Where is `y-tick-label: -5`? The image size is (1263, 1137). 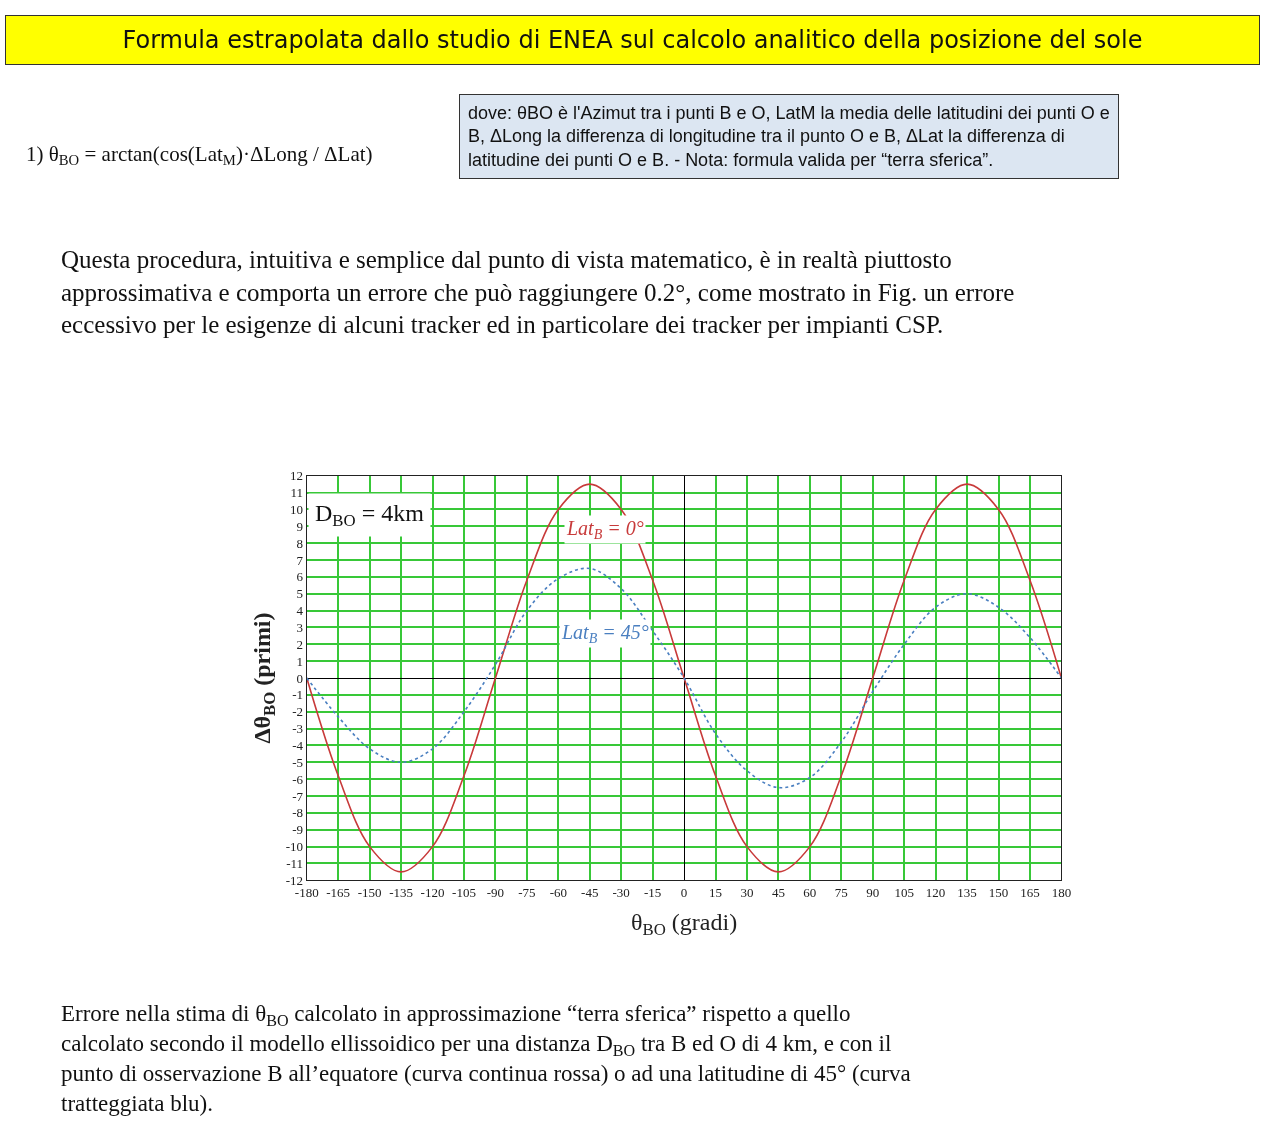
y-tick-label: -5 is located at coordinates (298, 762).